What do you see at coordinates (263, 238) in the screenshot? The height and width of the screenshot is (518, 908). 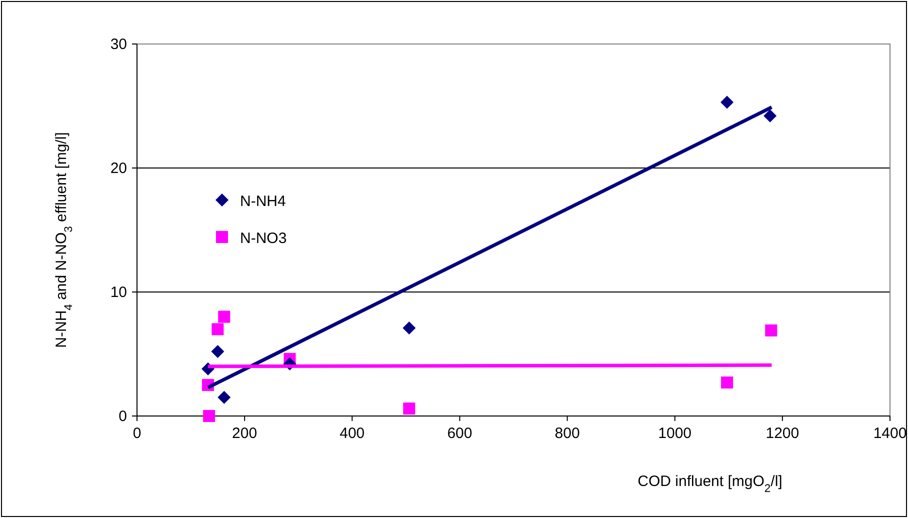 I see `legend-label: N-NO3` at bounding box center [263, 238].